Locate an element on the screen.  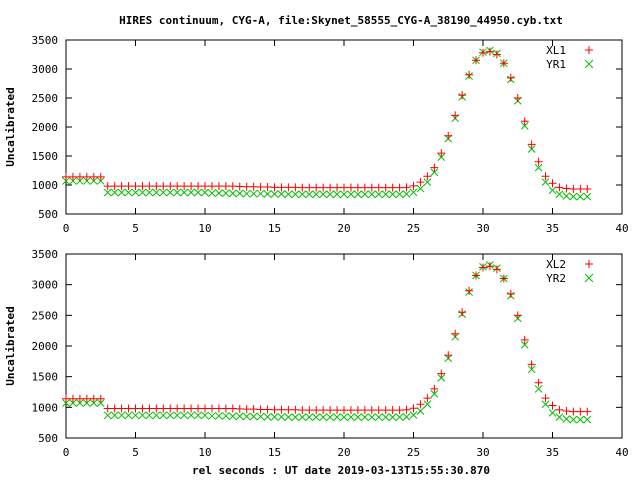
y-axis-label: Uncalibrated is located at coordinates (10, 345).